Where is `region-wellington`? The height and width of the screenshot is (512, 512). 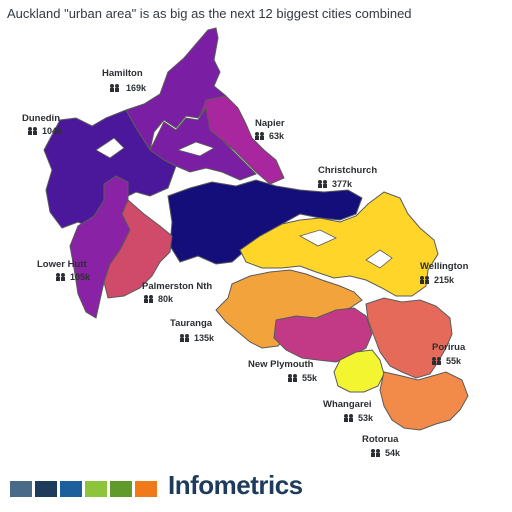 region-wellington is located at coordinates (339, 244).